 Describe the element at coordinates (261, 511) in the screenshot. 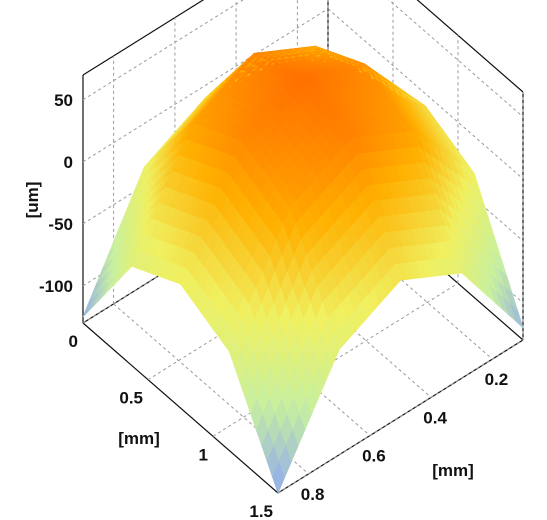

I see `x-tick-label: 1.5` at that location.